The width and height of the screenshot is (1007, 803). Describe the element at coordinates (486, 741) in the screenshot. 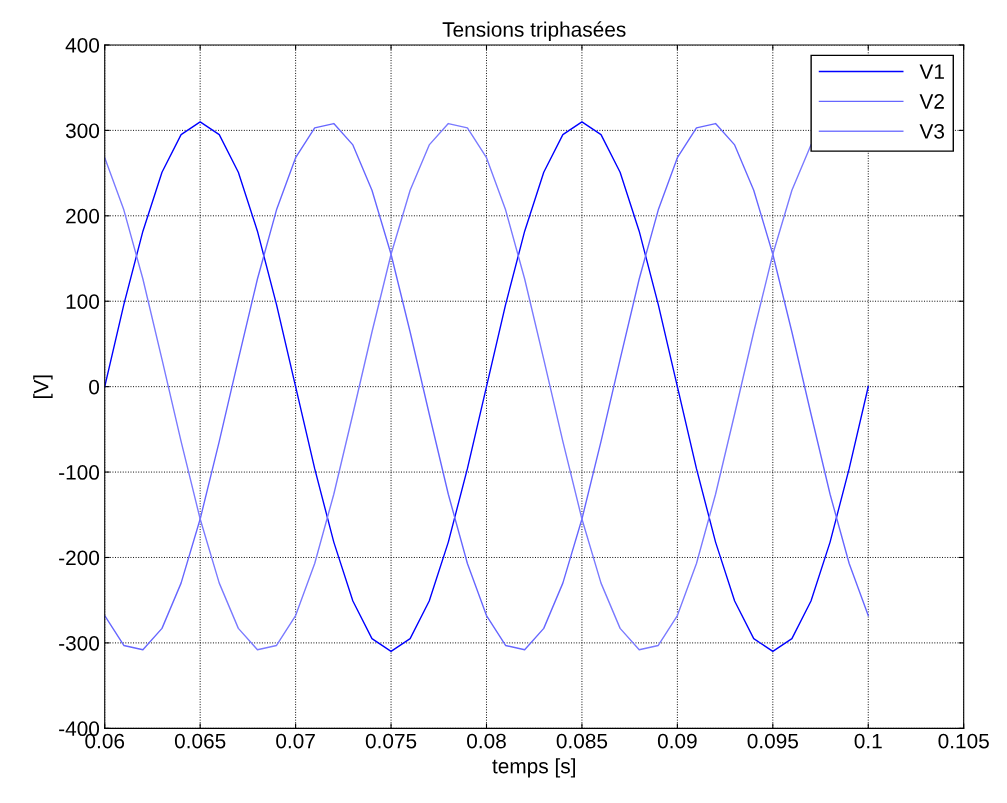

I see `x-tick-label: 0.08` at that location.